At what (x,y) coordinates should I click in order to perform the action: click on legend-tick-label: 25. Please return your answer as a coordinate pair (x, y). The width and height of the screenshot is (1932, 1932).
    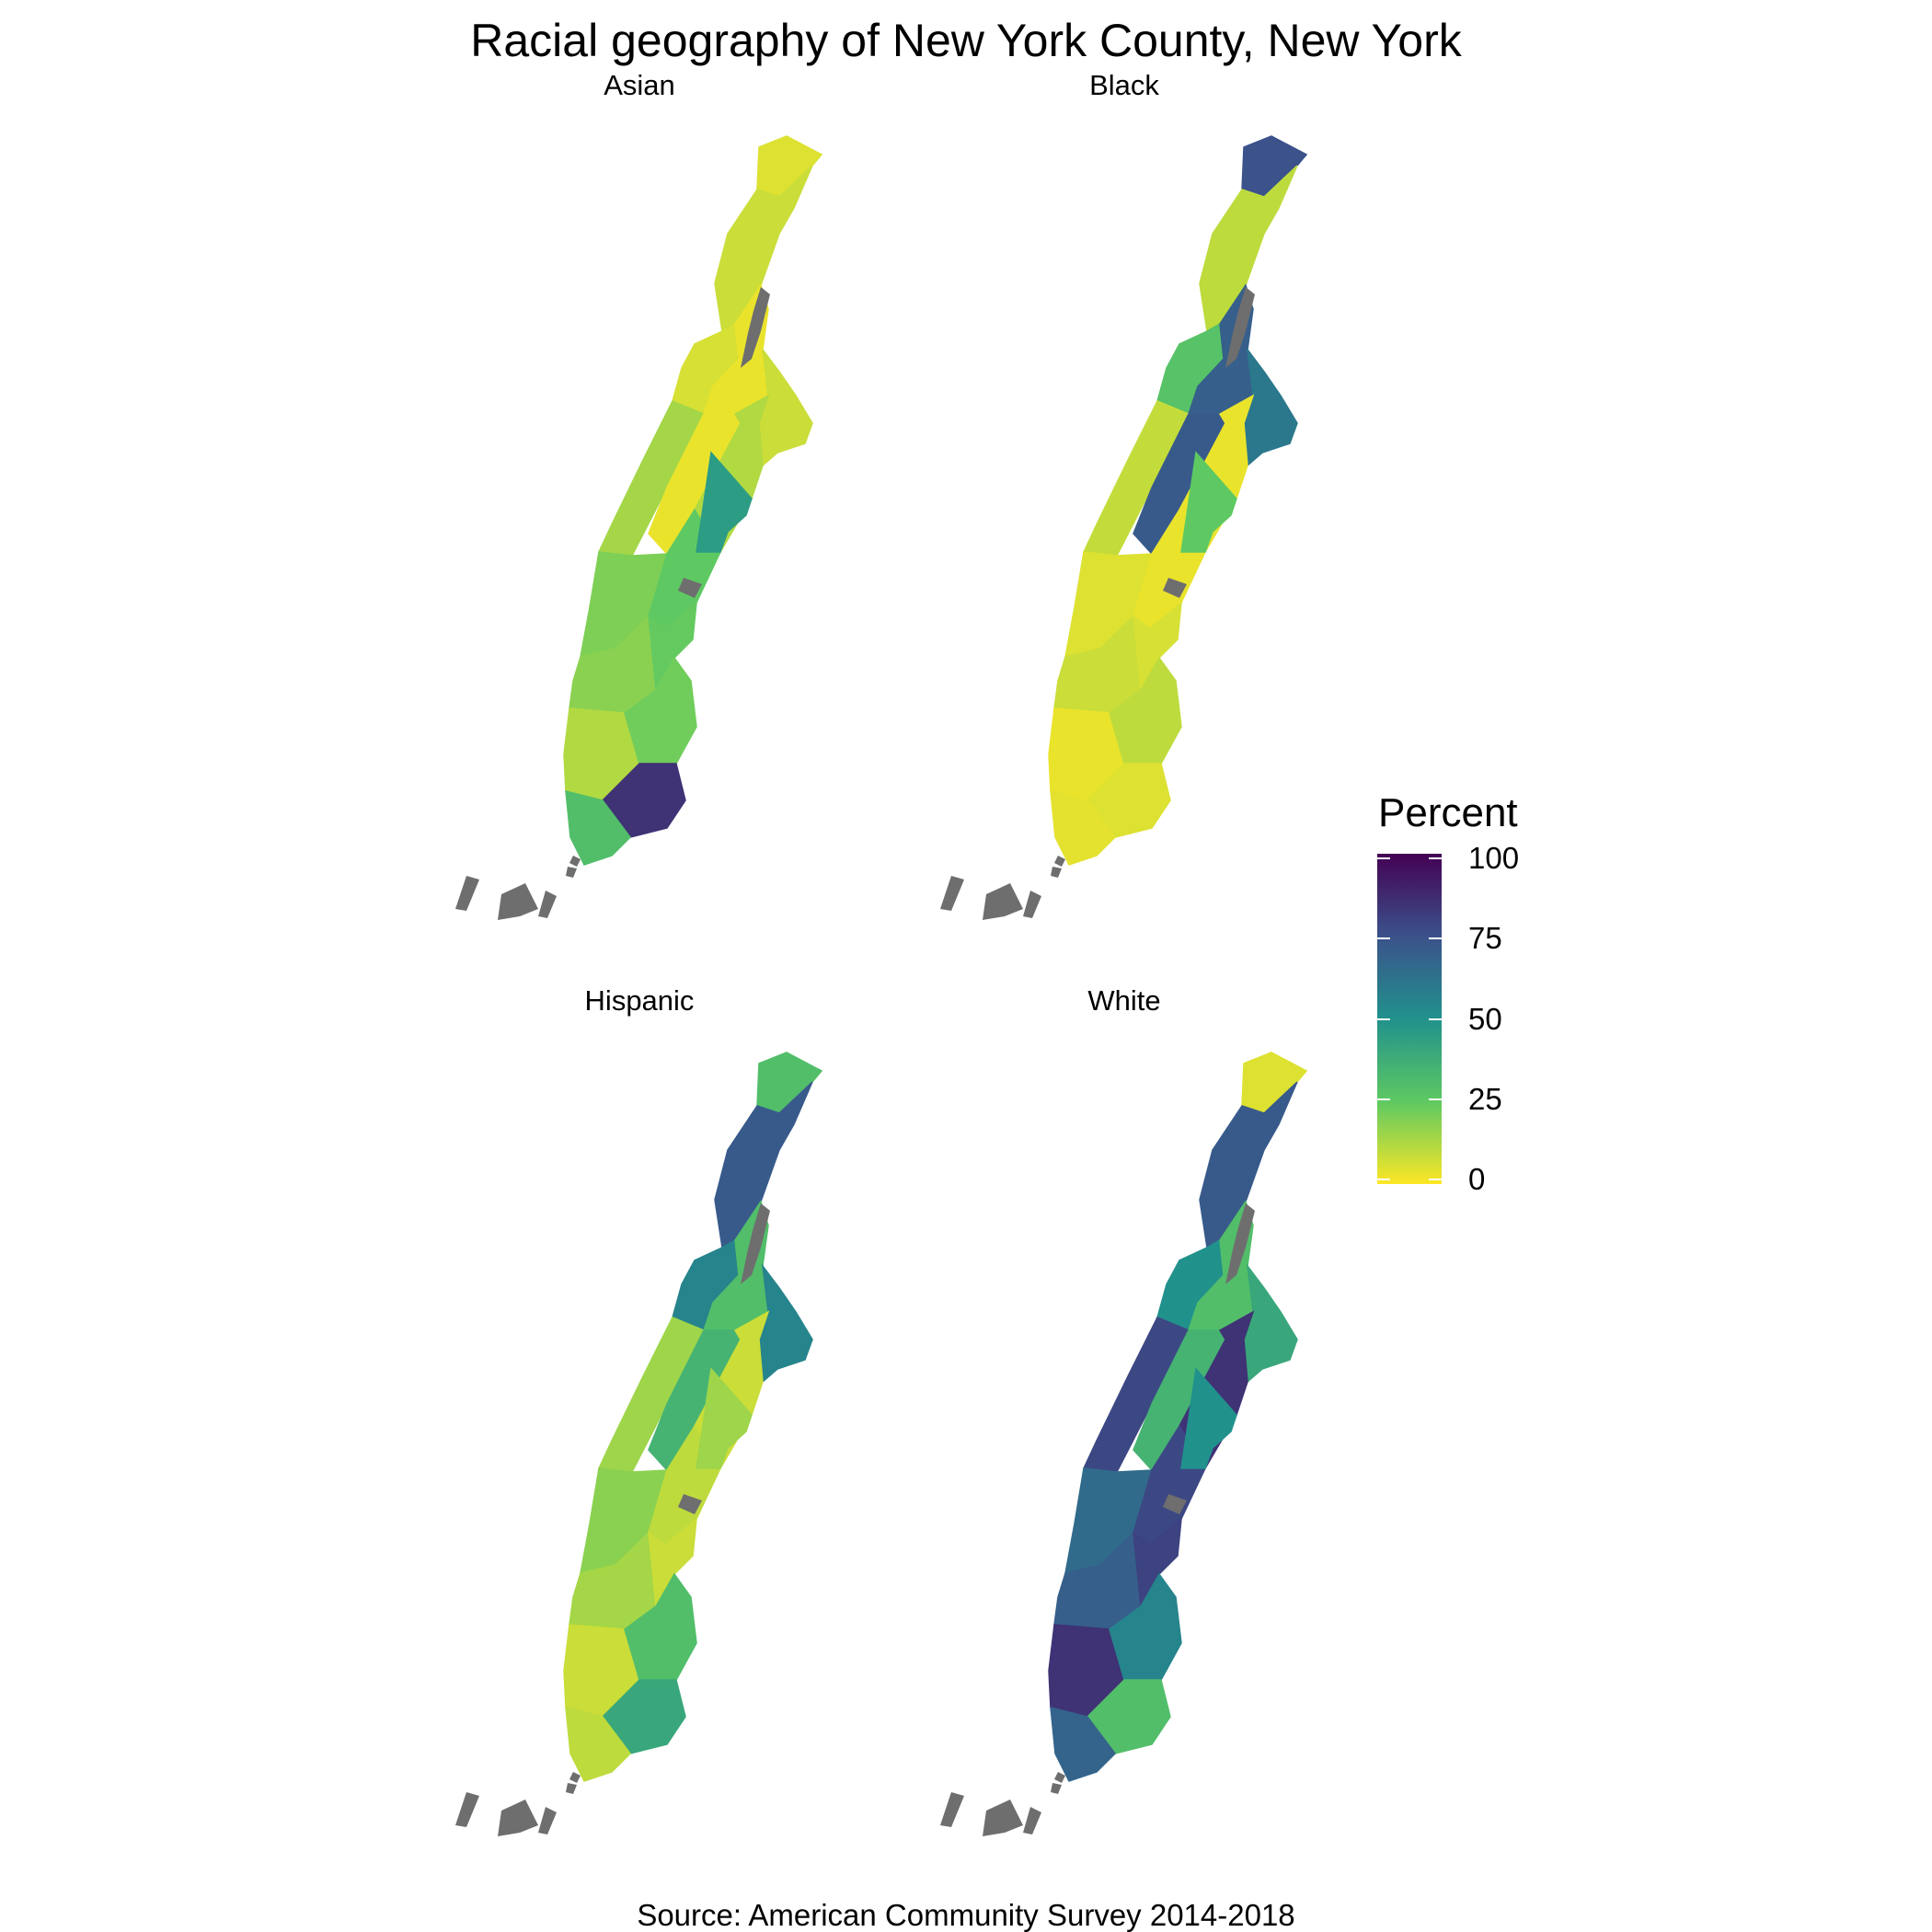
    Looking at the image, I should click on (1485, 1099).